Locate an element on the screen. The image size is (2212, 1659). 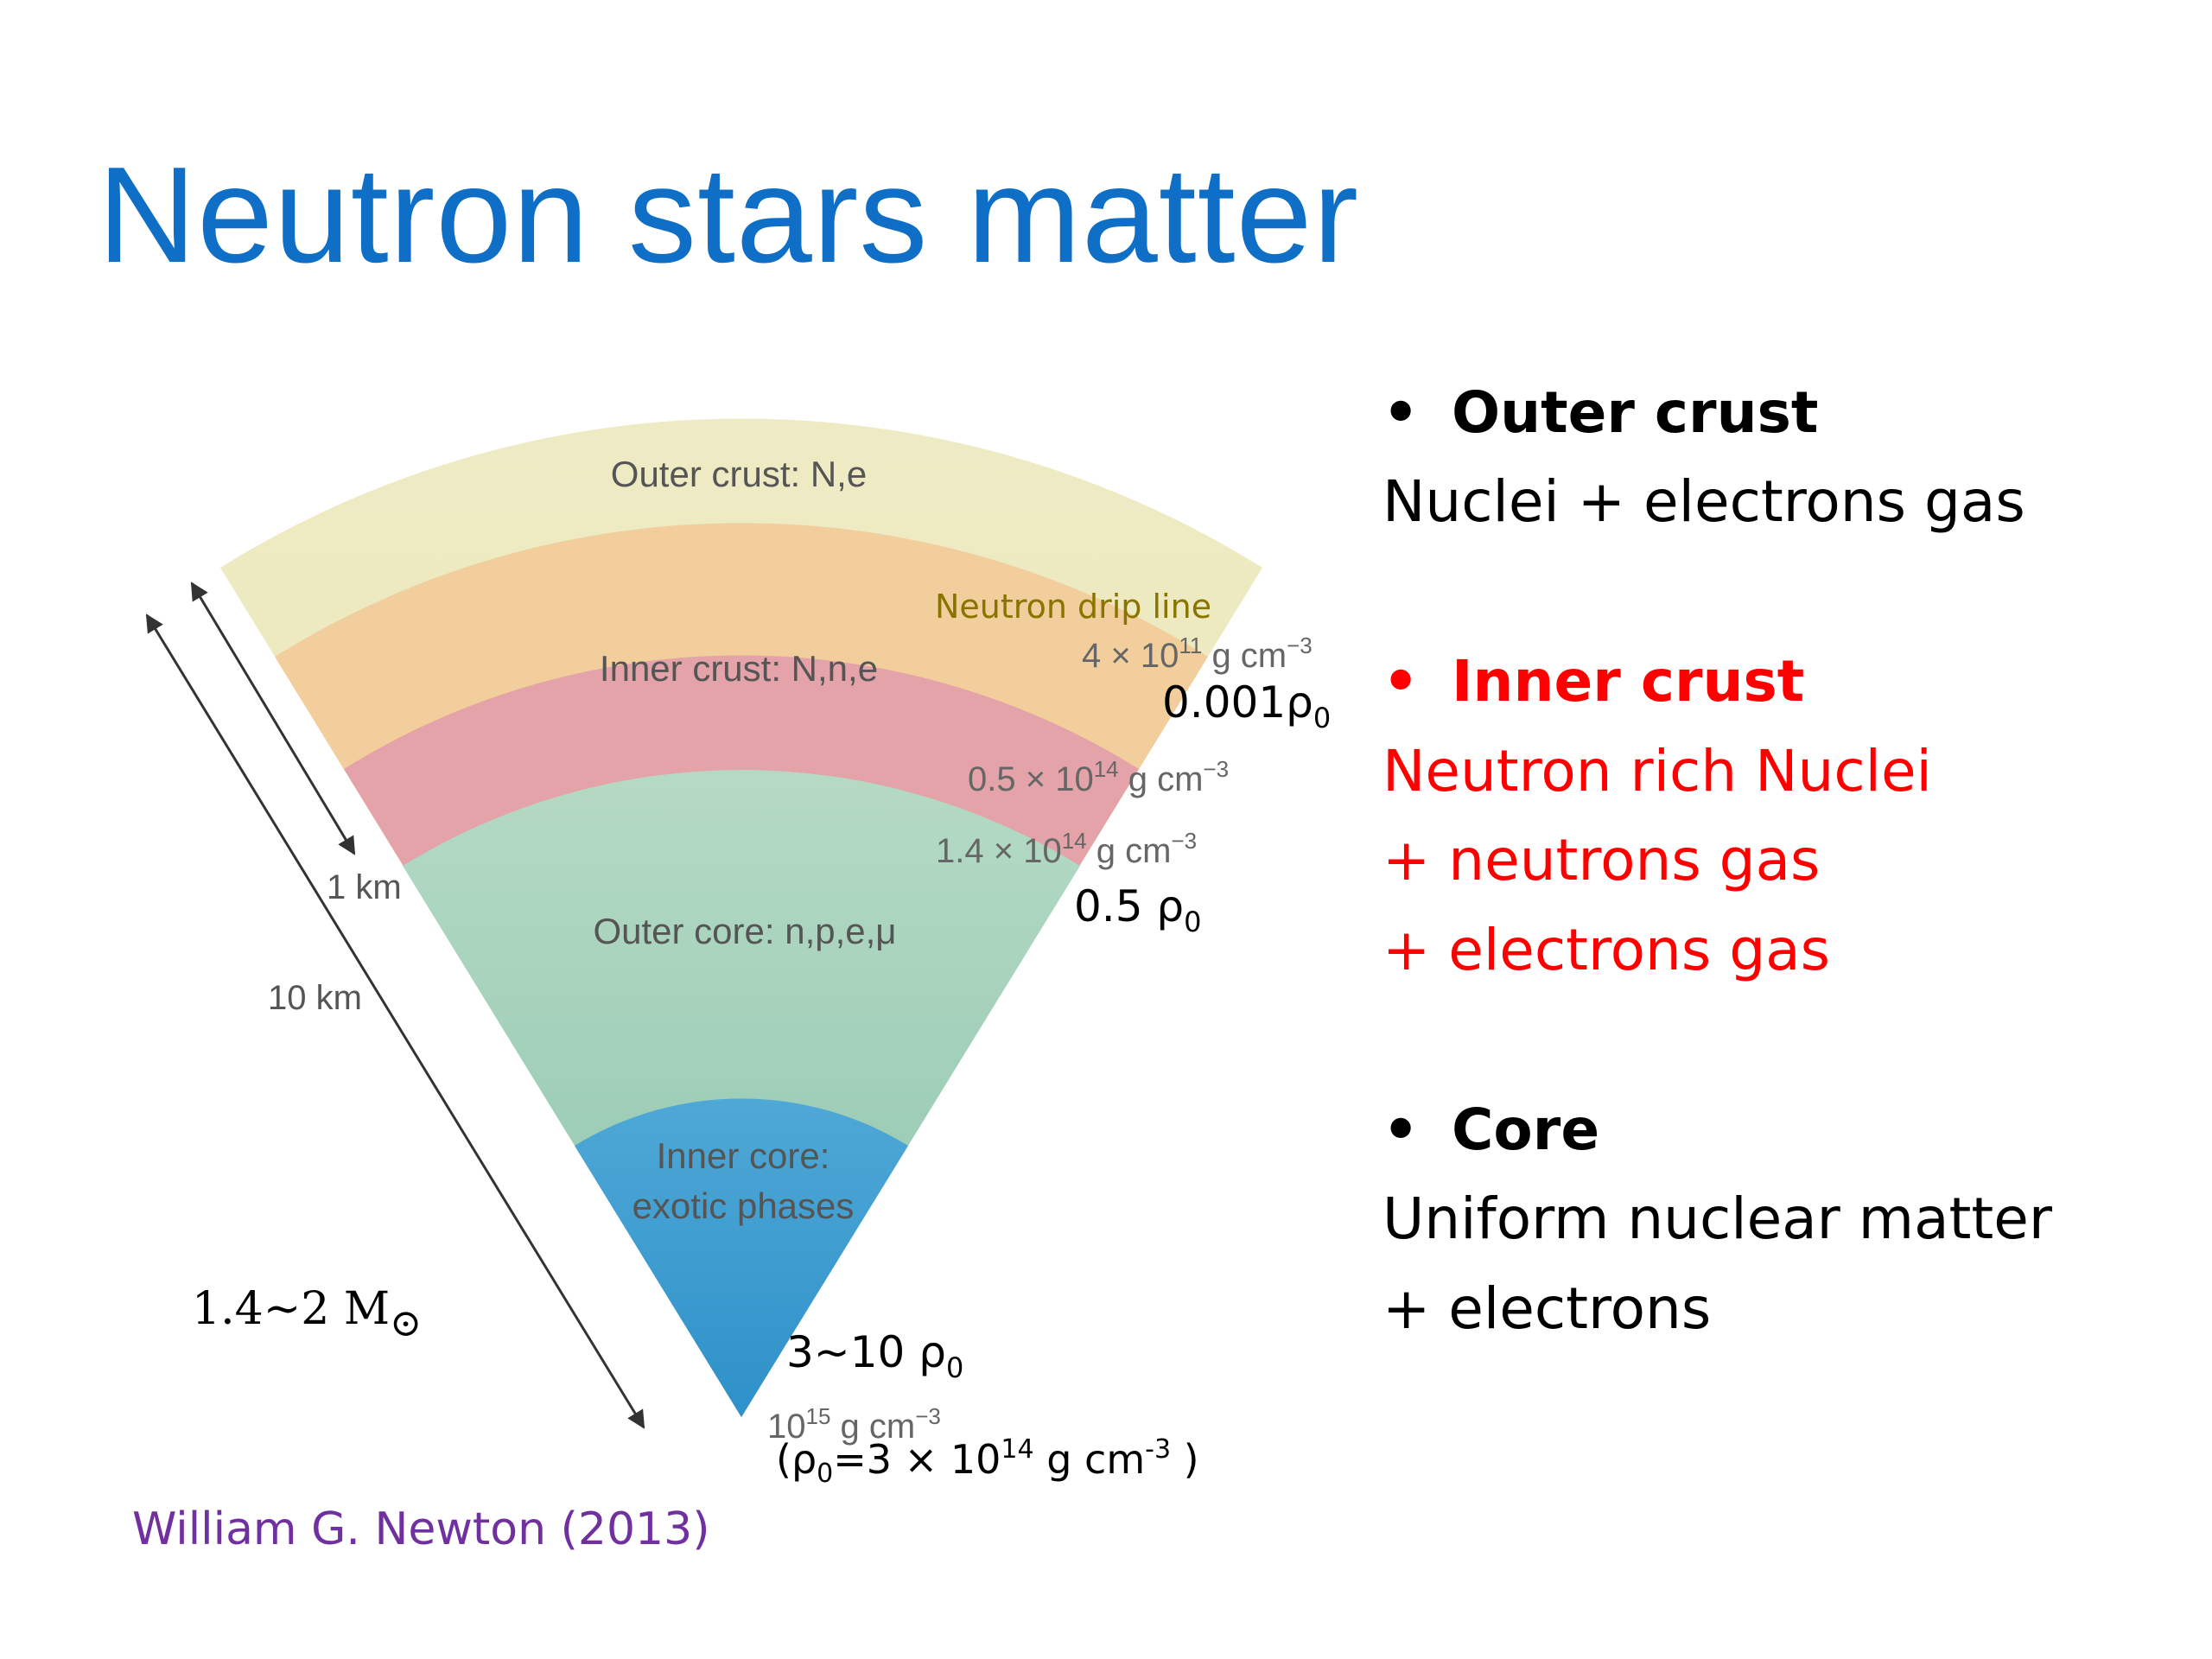
inner-core-label-line2: exotic phases is located at coordinates (743, 1205).